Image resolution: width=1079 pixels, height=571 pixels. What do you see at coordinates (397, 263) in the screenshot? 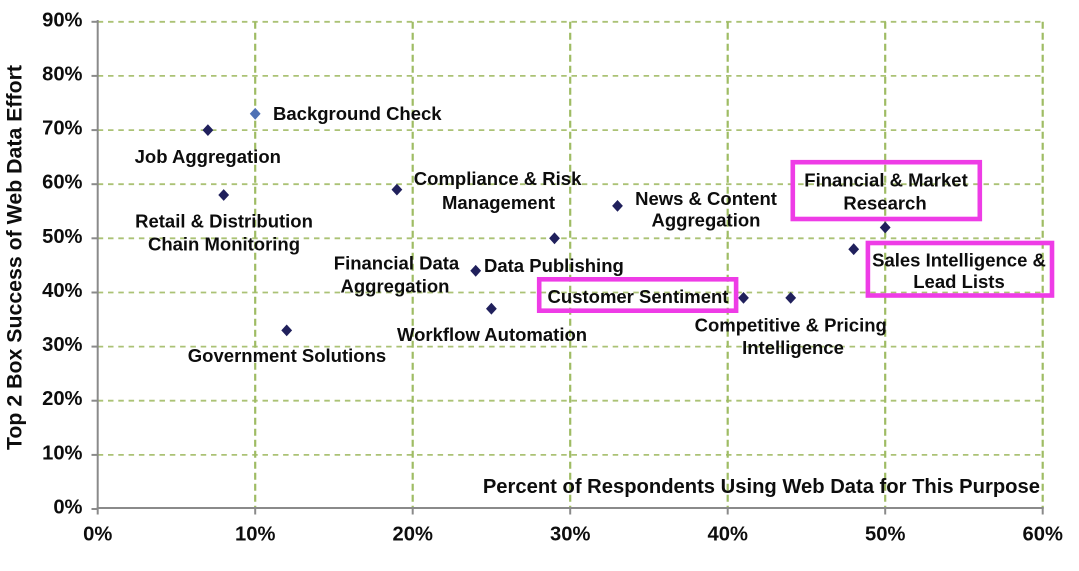
I see `svg-text: Financial Data` at bounding box center [397, 263].